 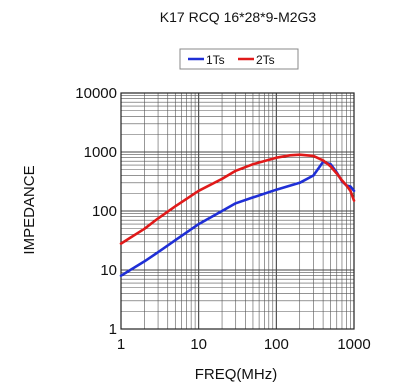 What do you see at coordinates (238, 17) in the screenshot?
I see `chart-title: K17 RCQ 16*28*9-M2G3` at bounding box center [238, 17].